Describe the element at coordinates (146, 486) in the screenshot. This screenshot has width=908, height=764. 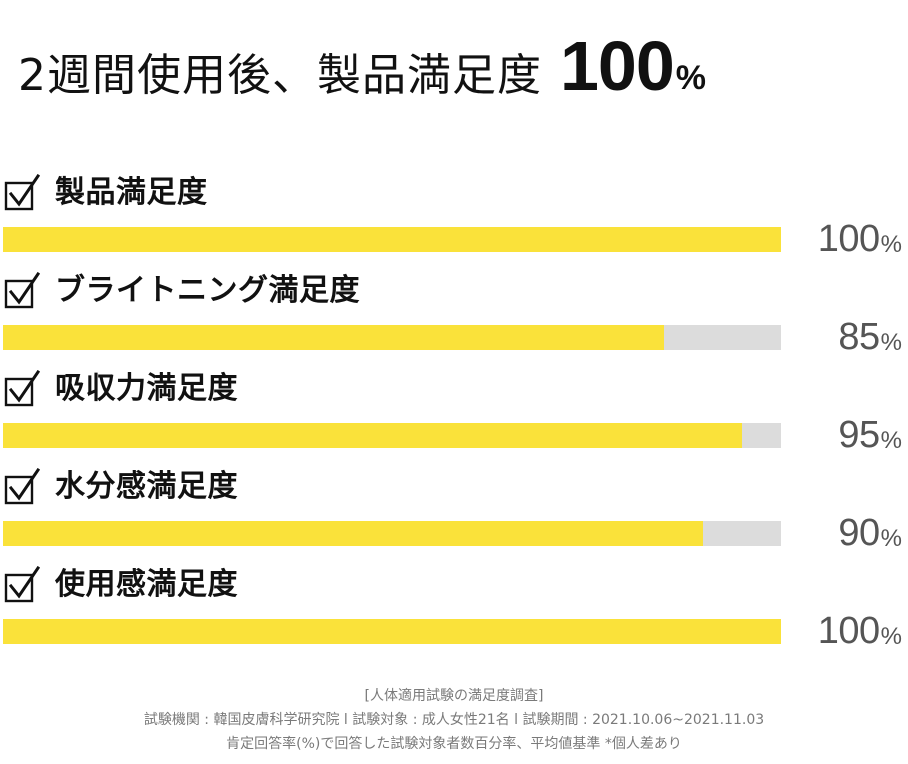
I see `category-label: 水分感満足度` at that location.